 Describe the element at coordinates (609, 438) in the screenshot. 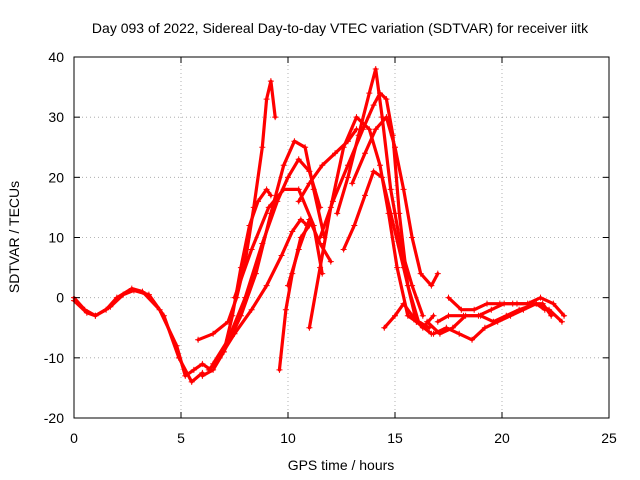

I see `x-tick-label: 25` at that location.